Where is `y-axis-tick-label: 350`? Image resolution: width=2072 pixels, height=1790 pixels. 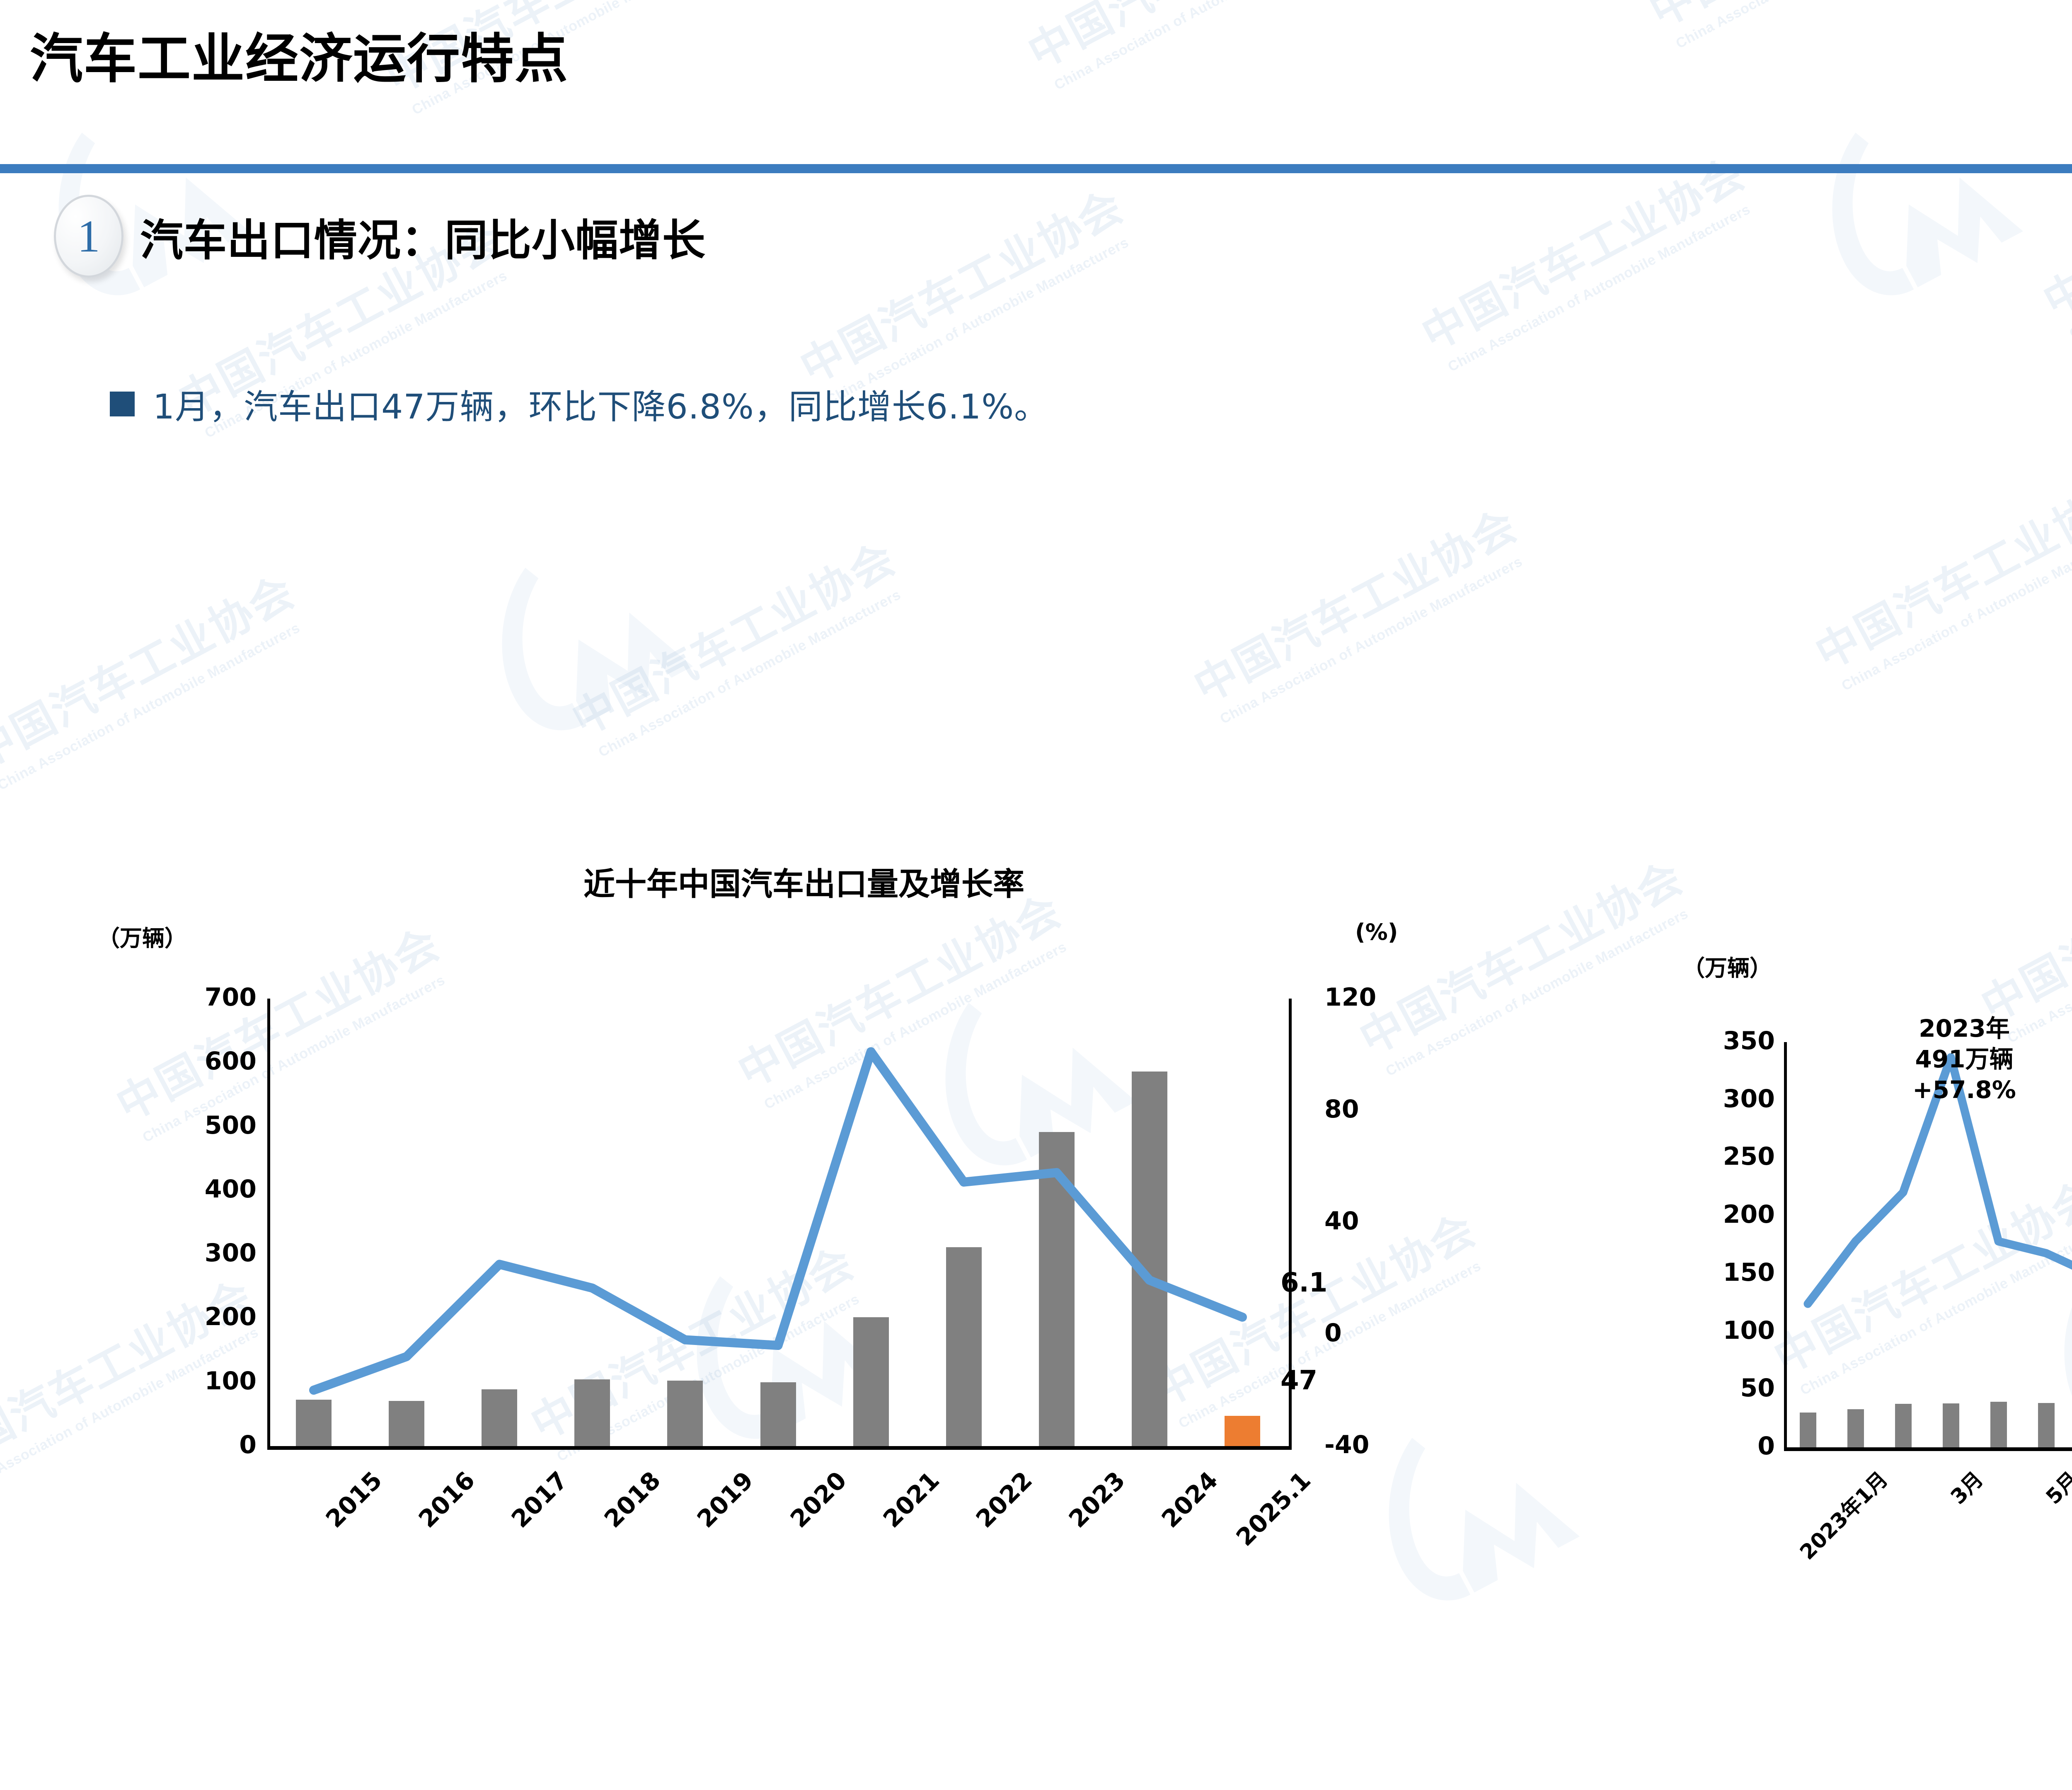 y-axis-tick-label: 350 is located at coordinates (1749, 1040).